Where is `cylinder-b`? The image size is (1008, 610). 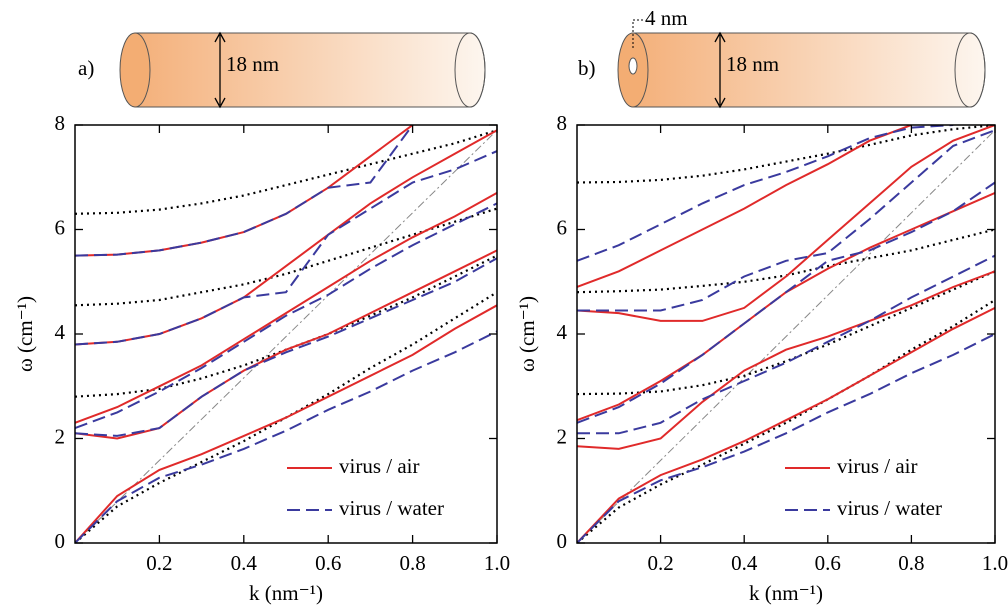
cylinder-b is located at coordinates (801, 64).